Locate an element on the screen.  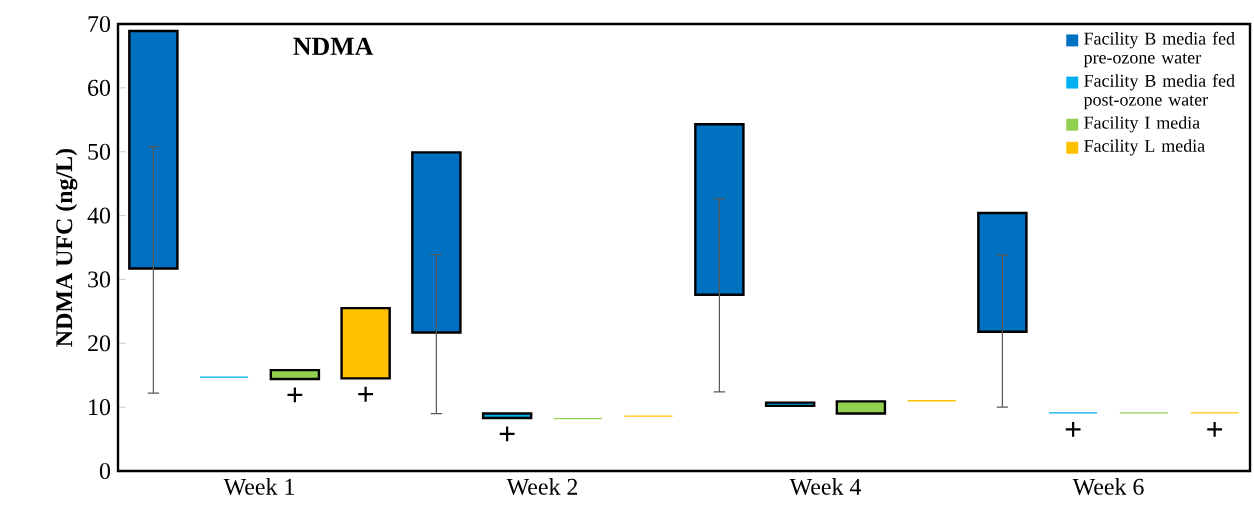
legend-label: Facility L media is located at coordinates (1144, 147).